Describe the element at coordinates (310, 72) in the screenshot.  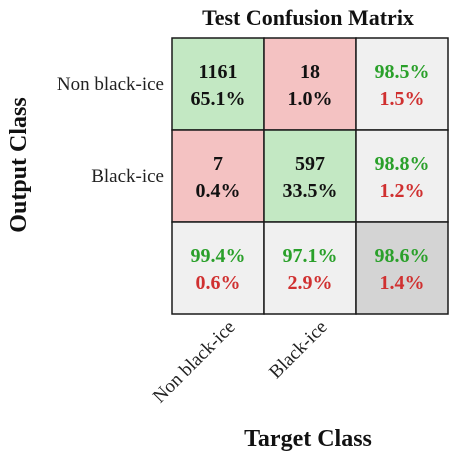
I see `matrix-cell-0-1-line1: 18` at that location.